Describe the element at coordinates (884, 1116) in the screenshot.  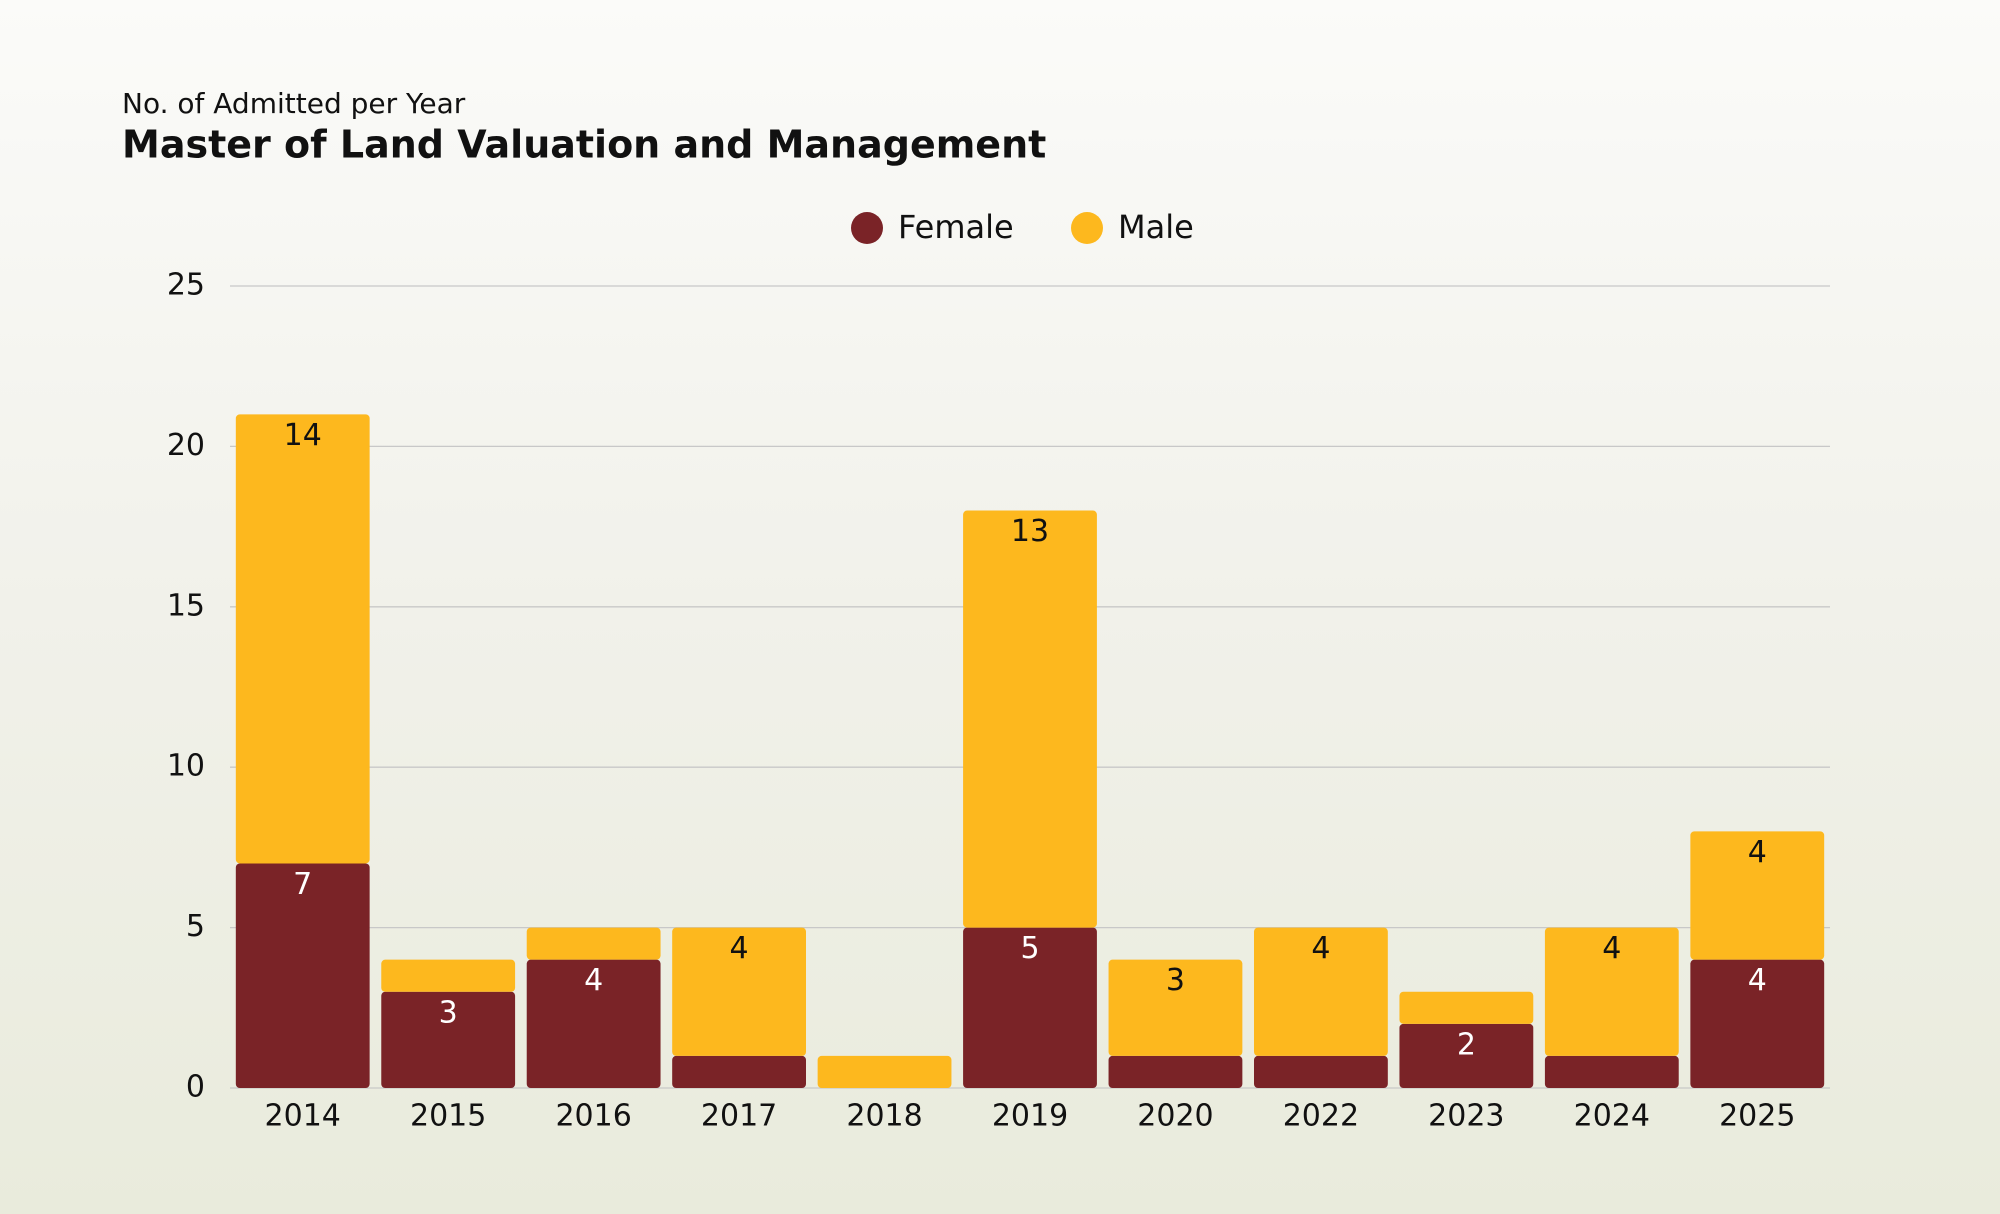
I see `x-tick-label: 2018` at that location.